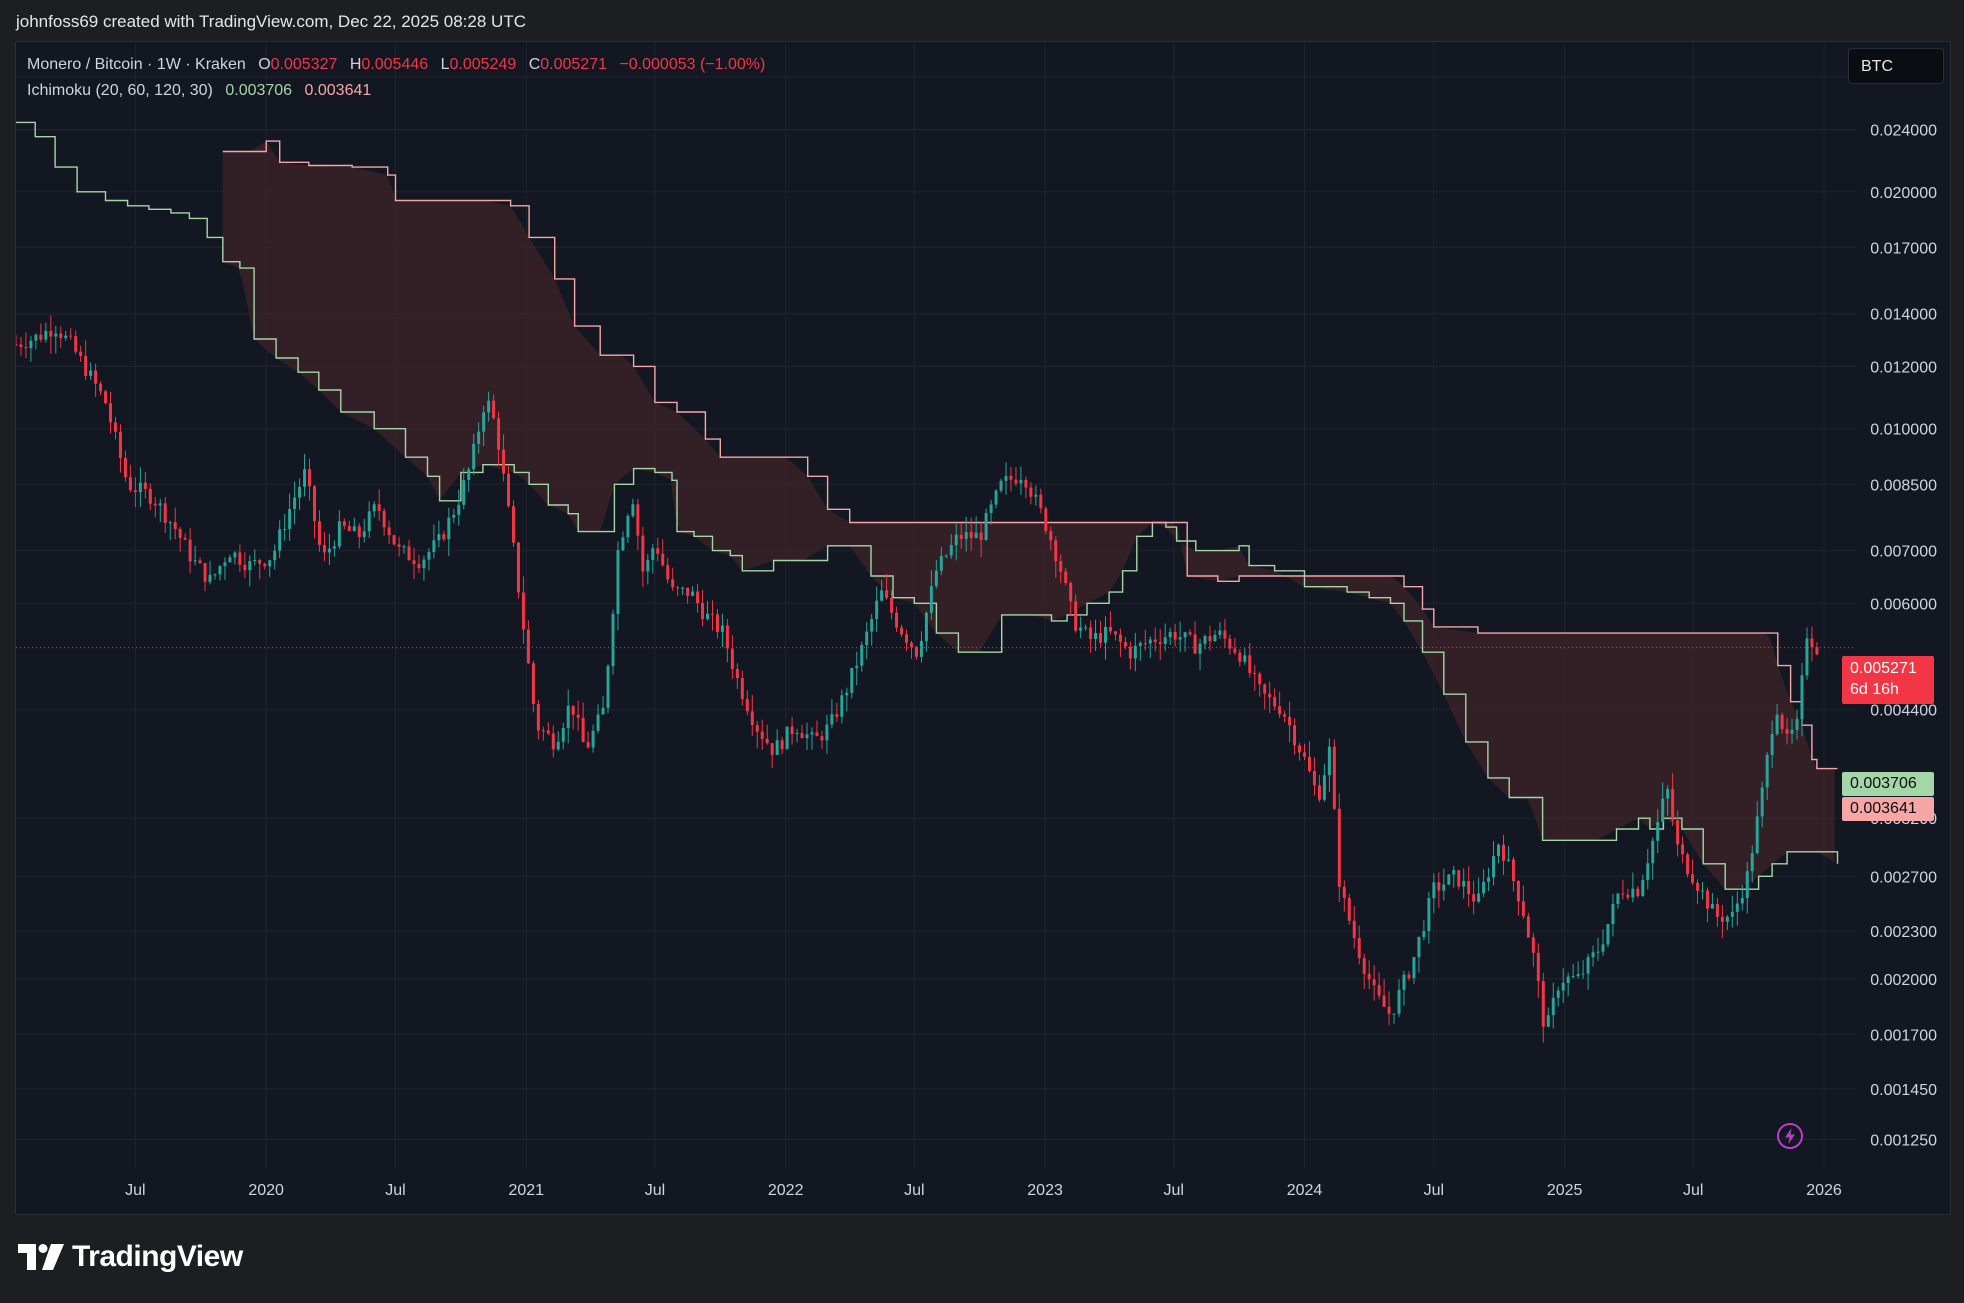 This screenshot has height=1303, width=1964. What do you see at coordinates (1888, 809) in the screenshot?
I see `kijun-price-tag: 0.003641` at bounding box center [1888, 809].